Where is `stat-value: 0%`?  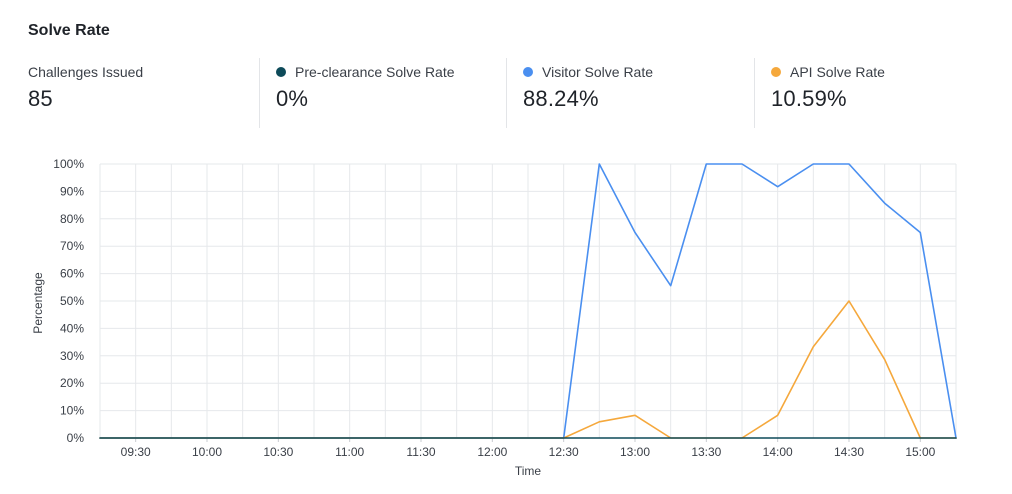 stat-value: 0% is located at coordinates (292, 98).